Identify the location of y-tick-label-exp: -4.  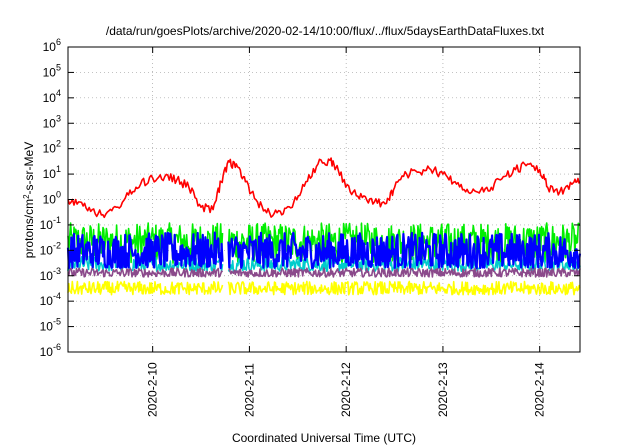
(57, 296).